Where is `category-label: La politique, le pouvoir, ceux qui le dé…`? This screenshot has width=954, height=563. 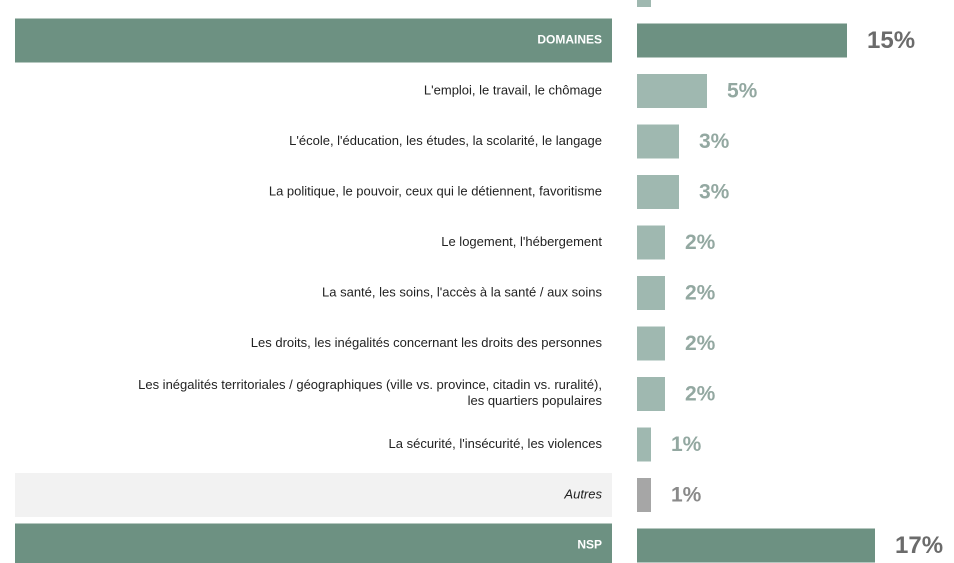
category-label: La politique, le pouvoir, ceux qui le dé… is located at coordinates (435, 190).